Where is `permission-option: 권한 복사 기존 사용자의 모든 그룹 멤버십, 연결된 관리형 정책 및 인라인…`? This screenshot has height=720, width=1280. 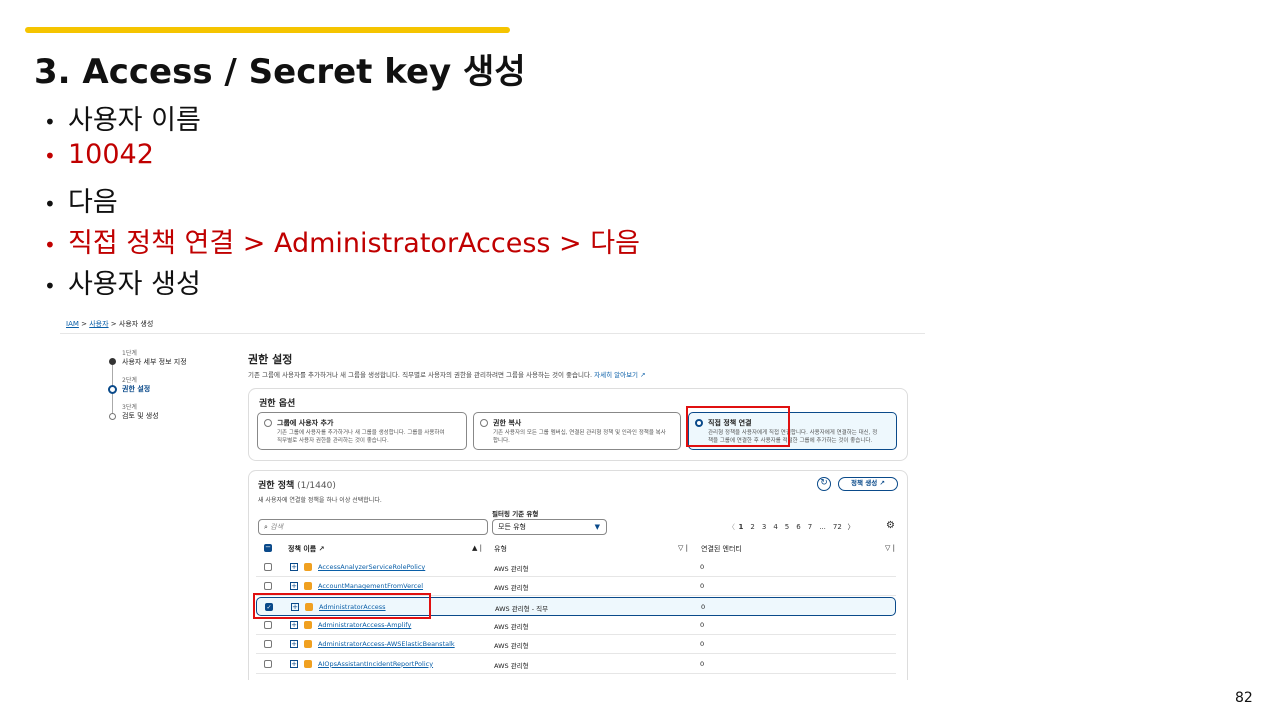
permission-option: 권한 복사 기존 사용자의 모든 그룹 멤버십, 연결된 관리형 정책 및 인라인… is located at coordinates (577, 431).